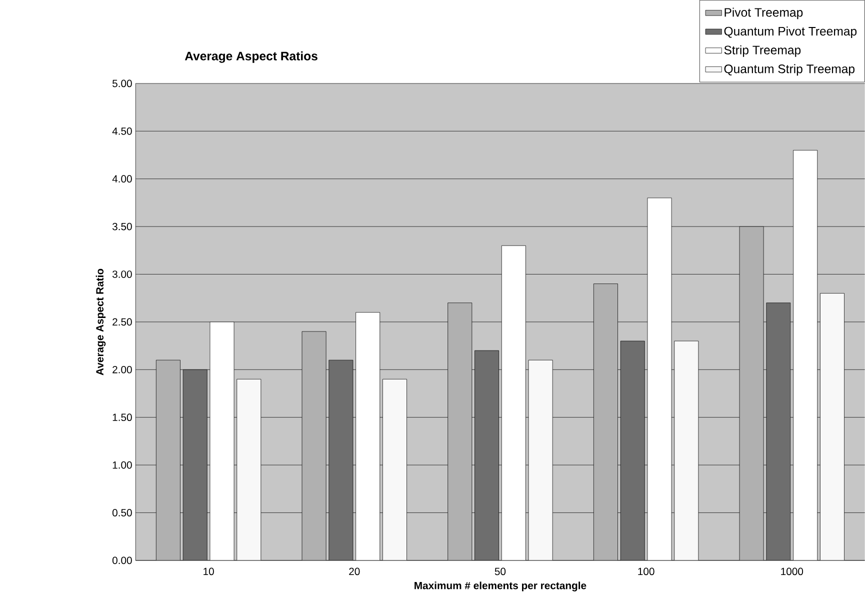 The width and height of the screenshot is (865, 599). I want to click on x-axis-title: Maximum # elements per rectangle, so click(500, 587).